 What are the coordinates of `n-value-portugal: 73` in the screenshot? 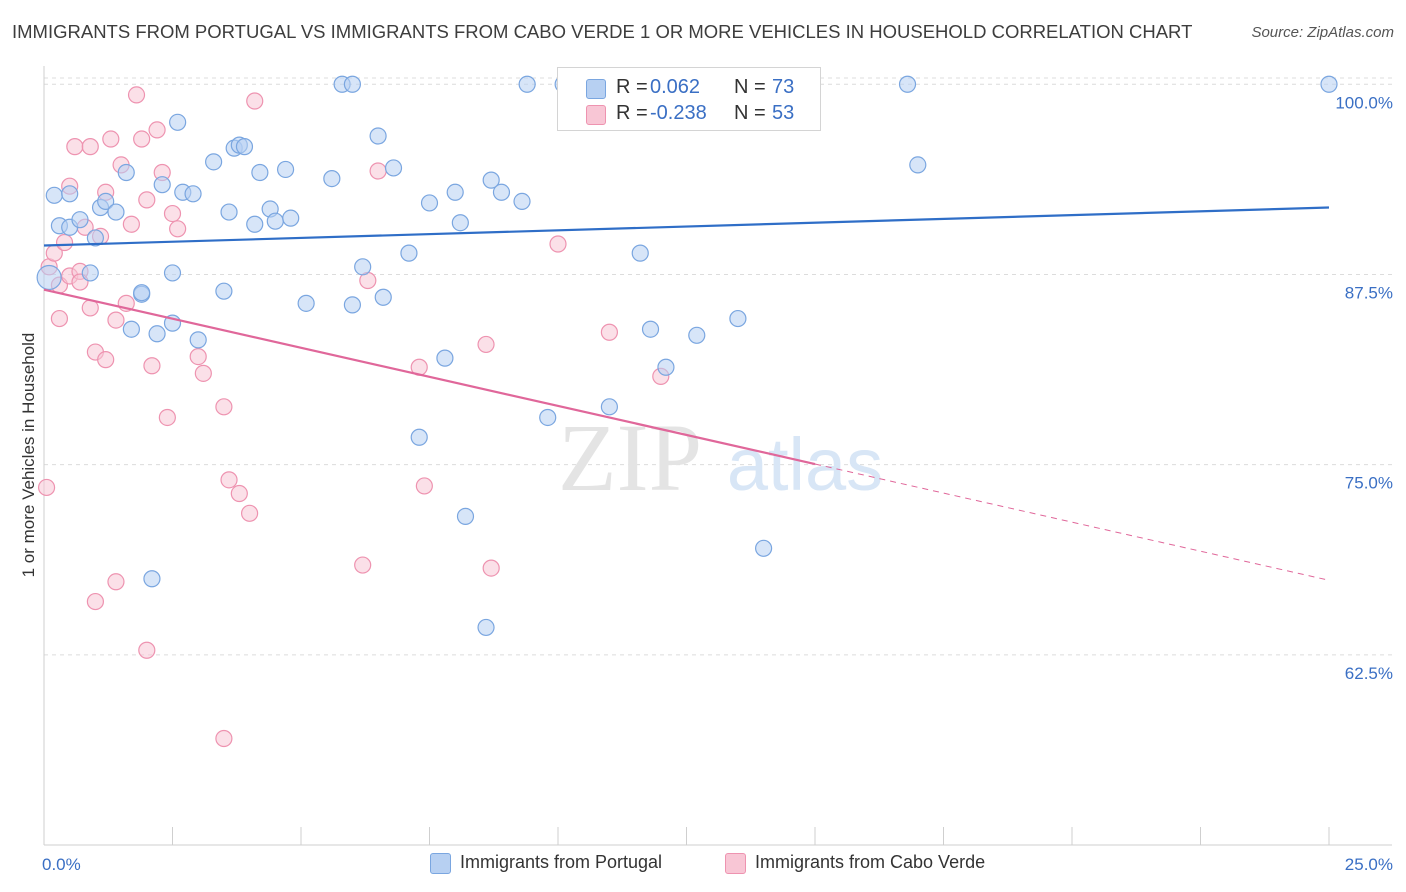 It's located at (783, 87).